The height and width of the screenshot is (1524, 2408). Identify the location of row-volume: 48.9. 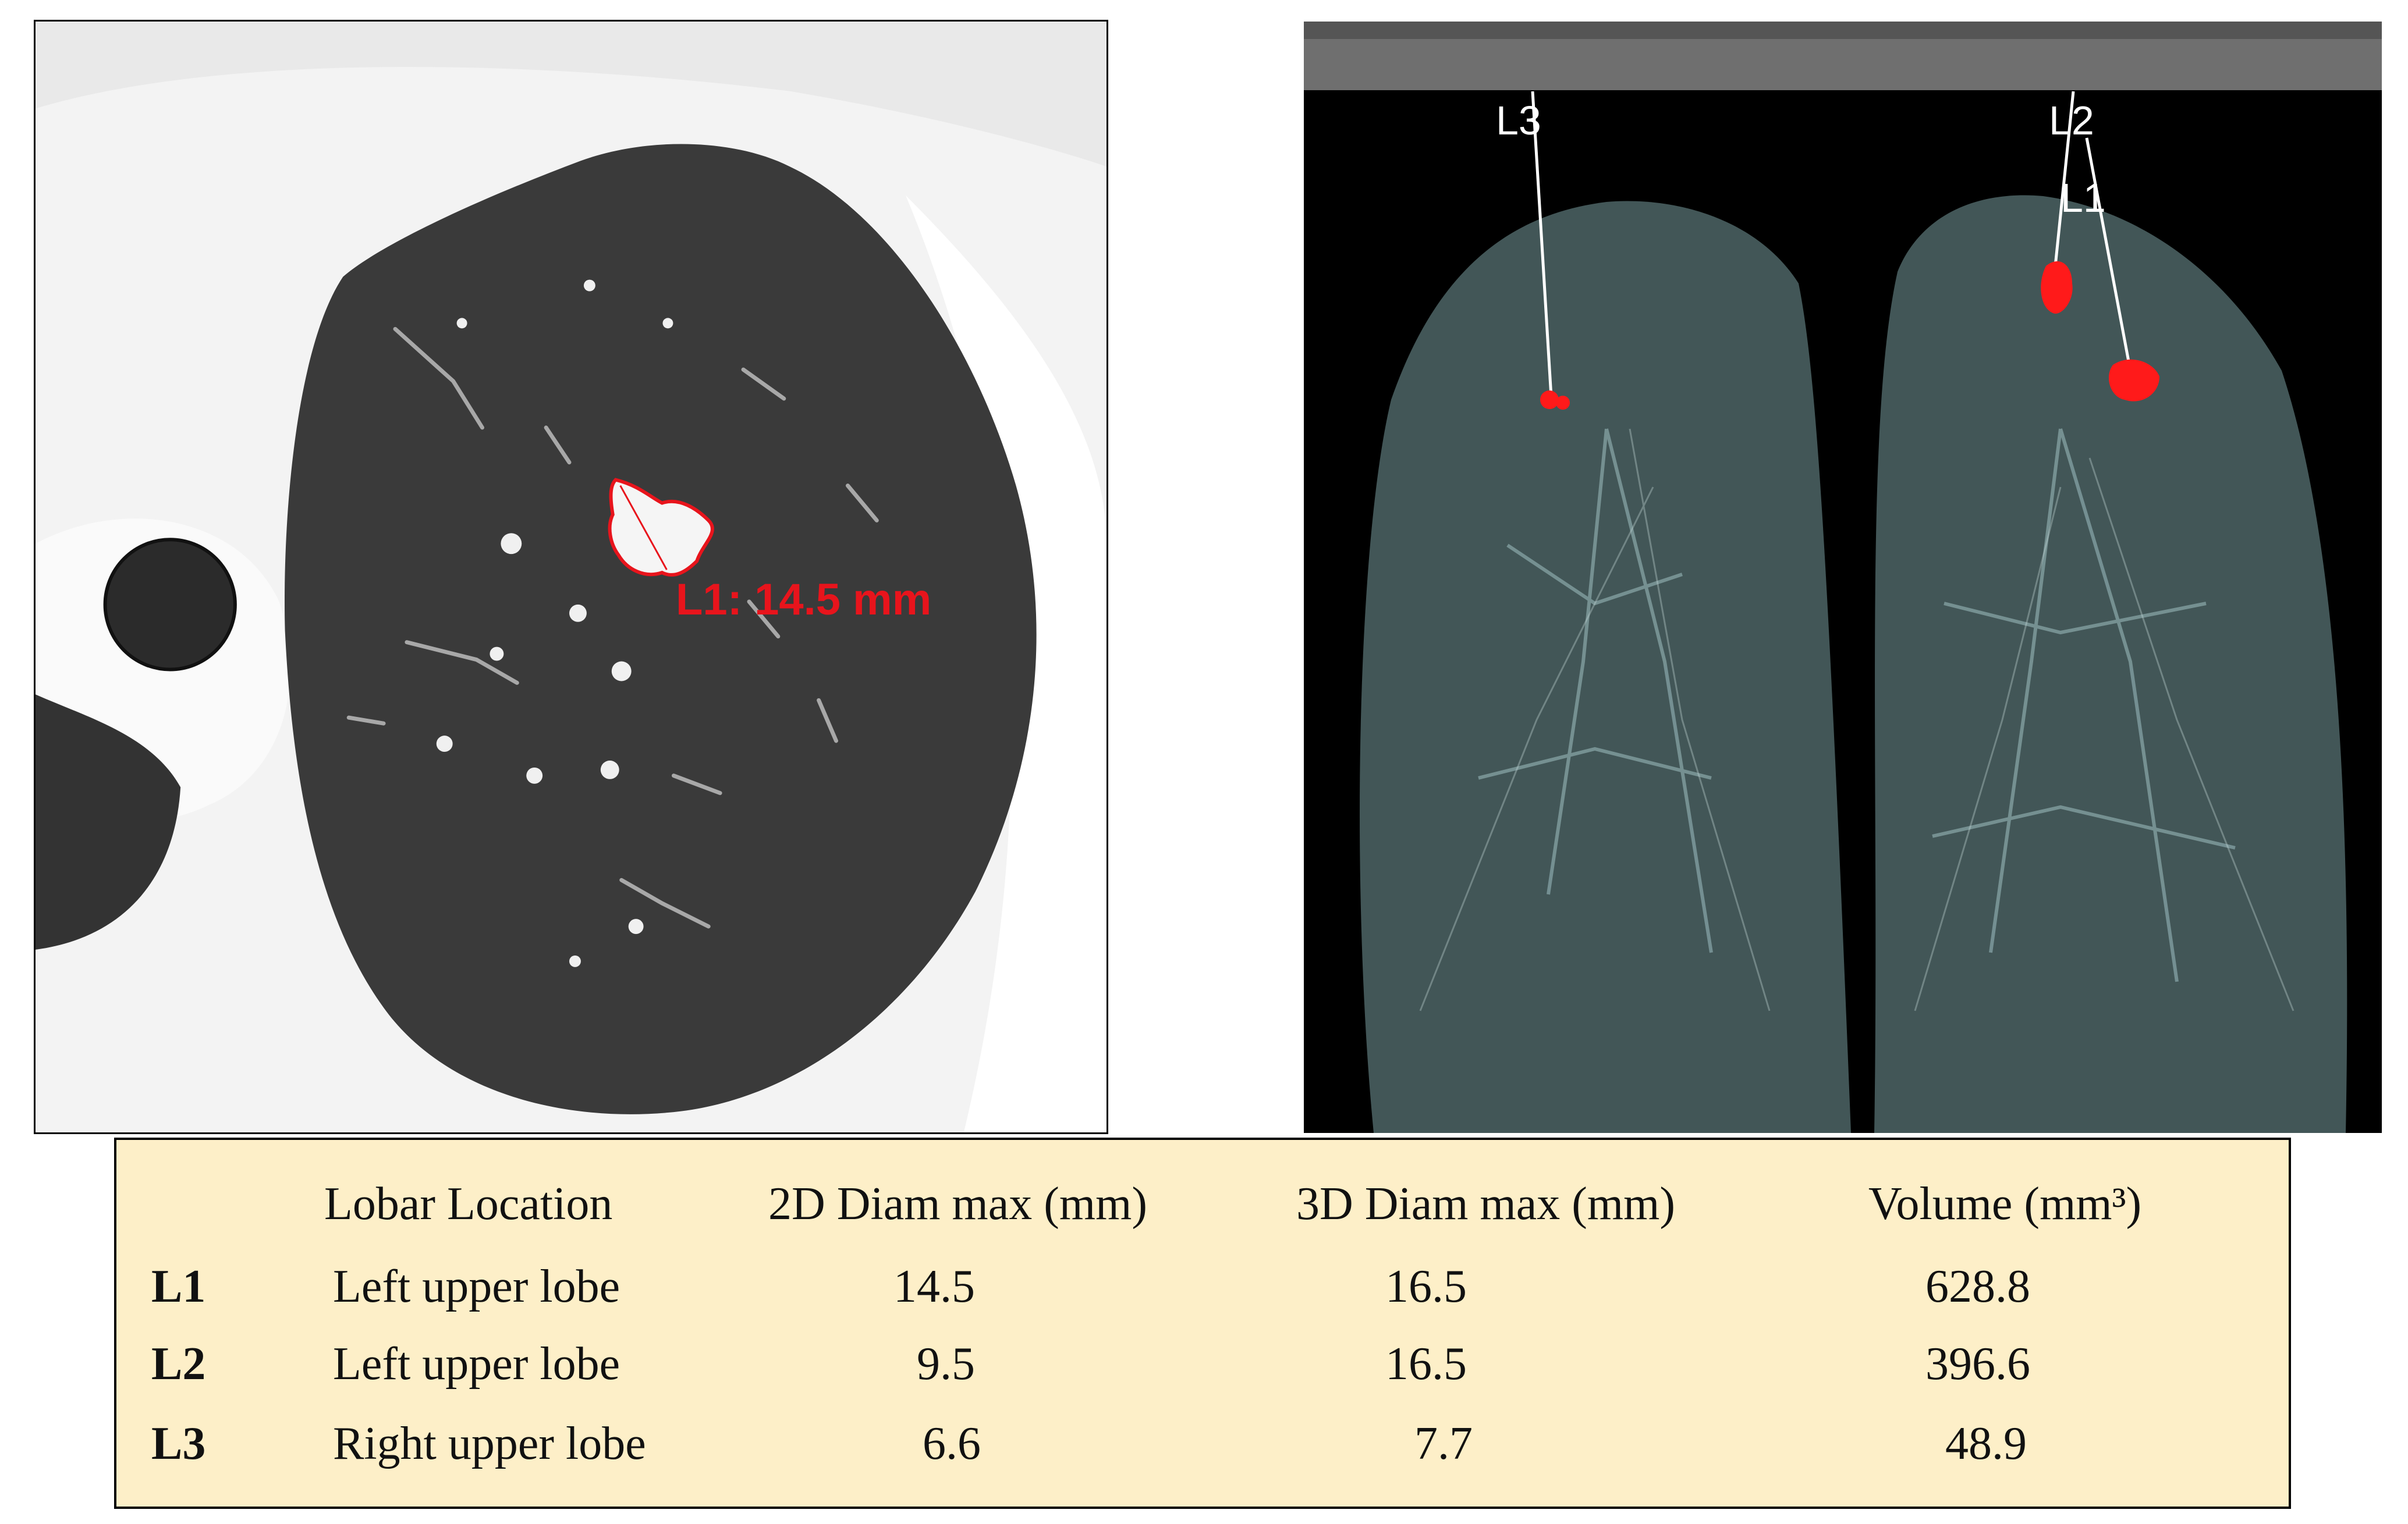
(1986, 1443).